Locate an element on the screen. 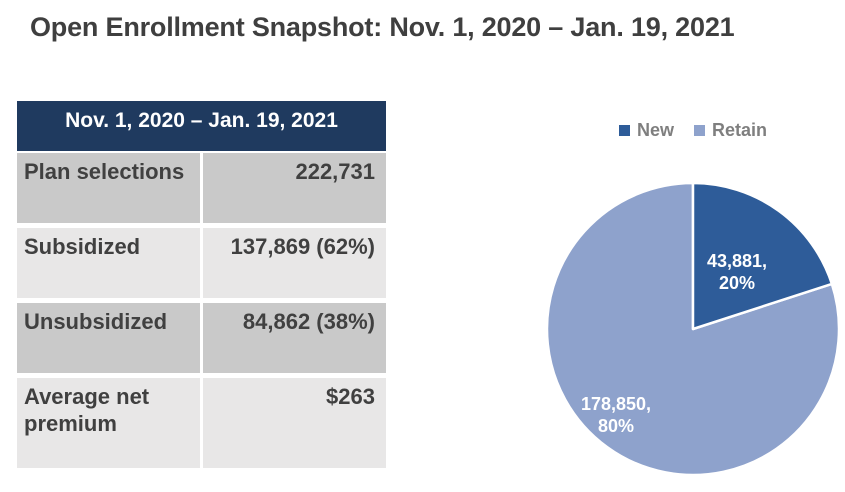  pie-label-new-percent: 20% is located at coordinates (737, 283).